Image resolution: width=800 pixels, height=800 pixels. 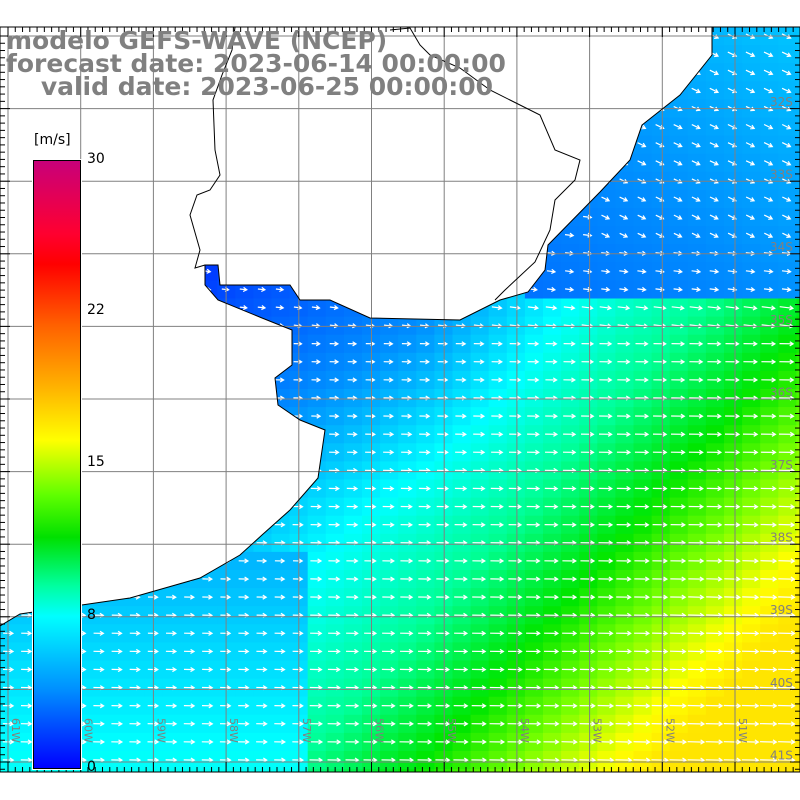 I want to click on coastline-north, so click(x=485, y=164).